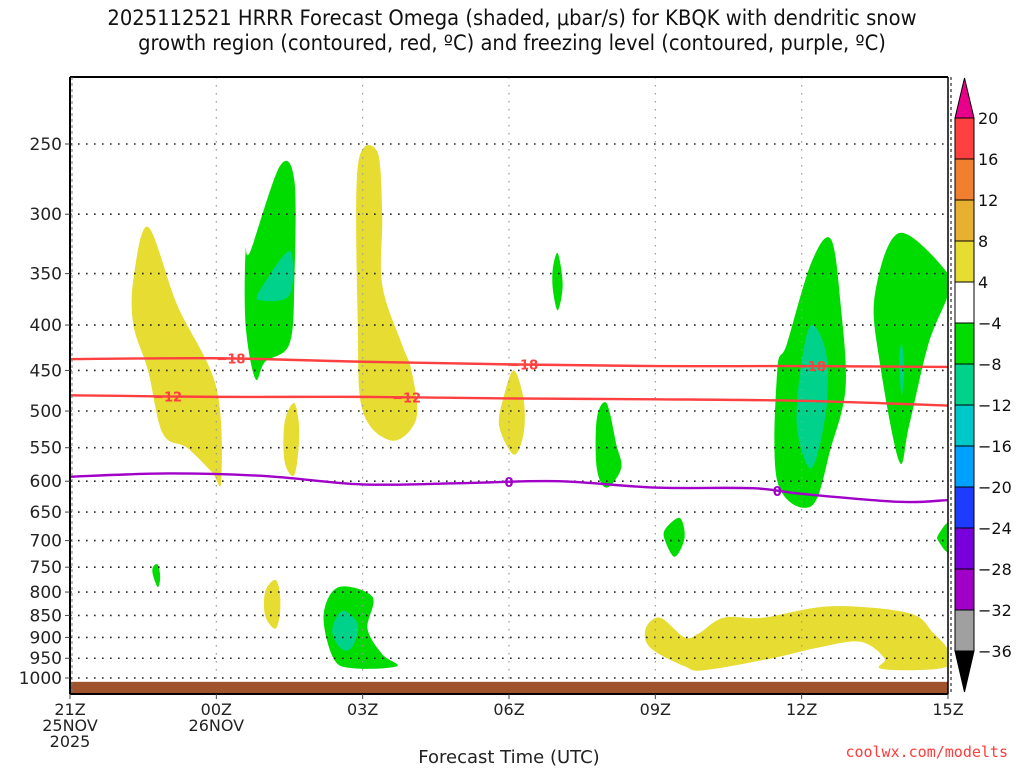 The height and width of the screenshot is (768, 1024). I want to click on colorbar-tick-label-13: −36, so click(995, 651).